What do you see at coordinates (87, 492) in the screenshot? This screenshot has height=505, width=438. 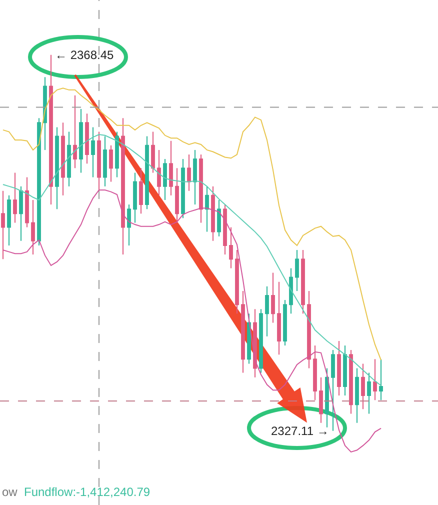 I see `text: Fundflow:-1,412,240.79` at bounding box center [87, 492].